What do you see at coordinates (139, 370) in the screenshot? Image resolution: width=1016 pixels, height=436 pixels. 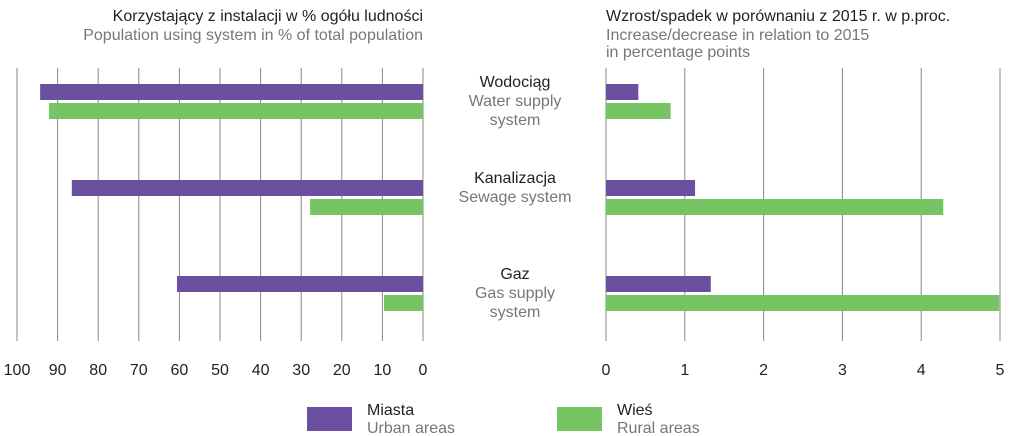 I see `x-tick-label: 70` at bounding box center [139, 370].